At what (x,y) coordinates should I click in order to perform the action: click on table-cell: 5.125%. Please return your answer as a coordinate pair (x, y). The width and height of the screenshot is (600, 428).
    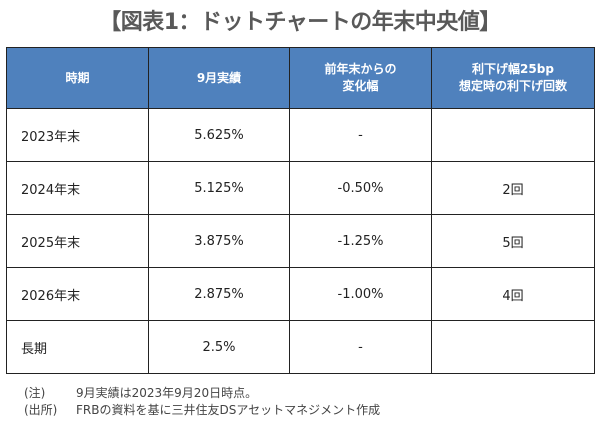
    Looking at the image, I should click on (219, 188).